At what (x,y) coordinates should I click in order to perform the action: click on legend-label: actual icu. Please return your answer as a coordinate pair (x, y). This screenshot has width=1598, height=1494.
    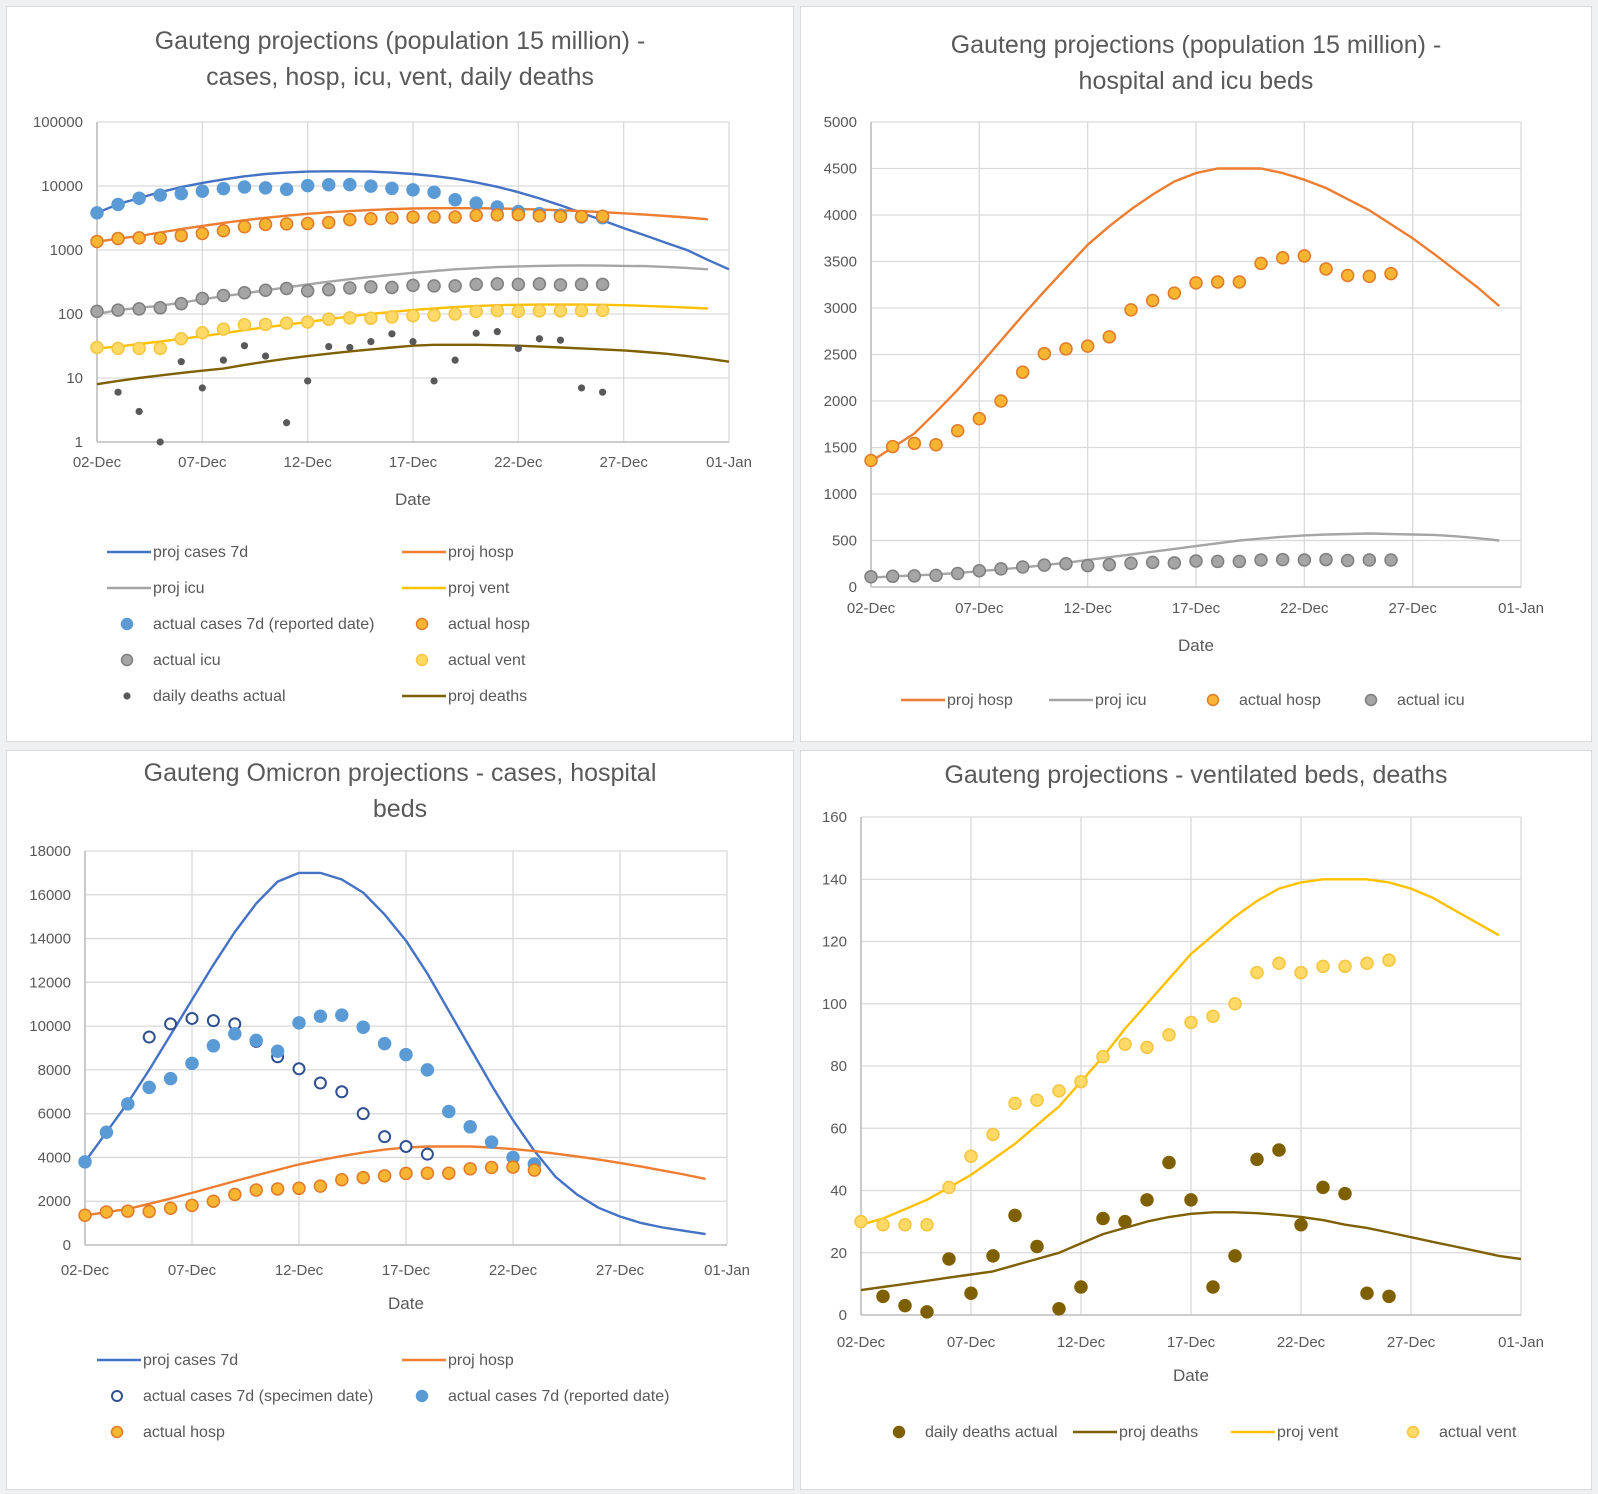
    Looking at the image, I should click on (187, 660).